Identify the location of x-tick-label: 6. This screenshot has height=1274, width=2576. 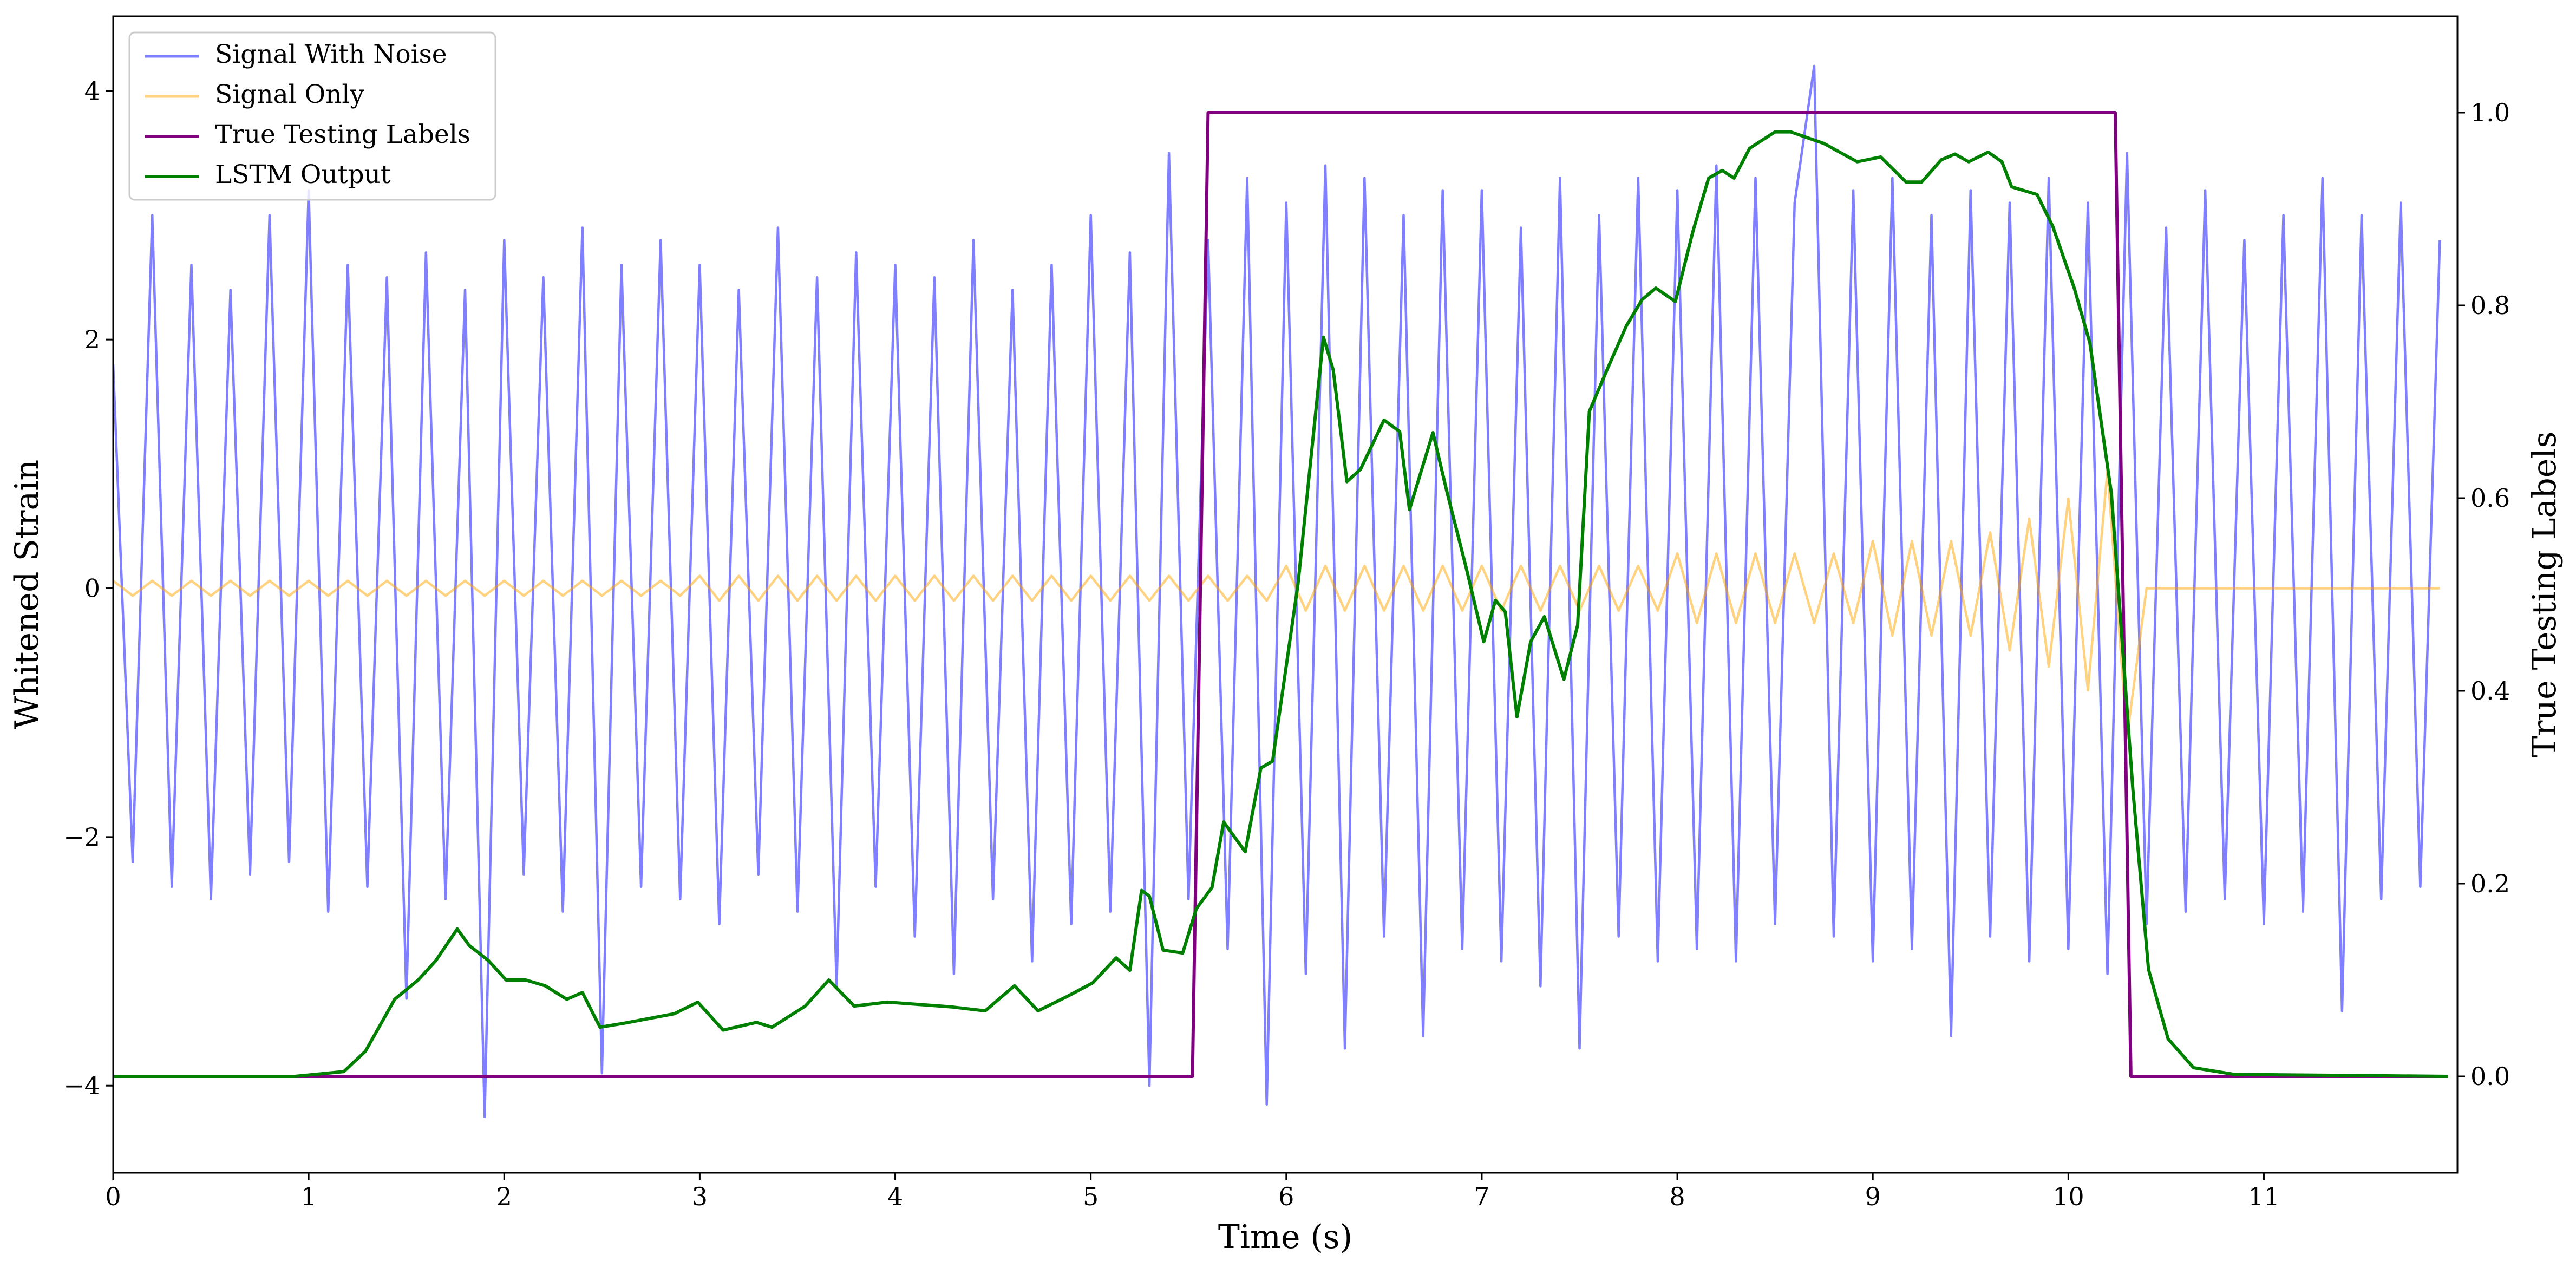
(1286, 1196).